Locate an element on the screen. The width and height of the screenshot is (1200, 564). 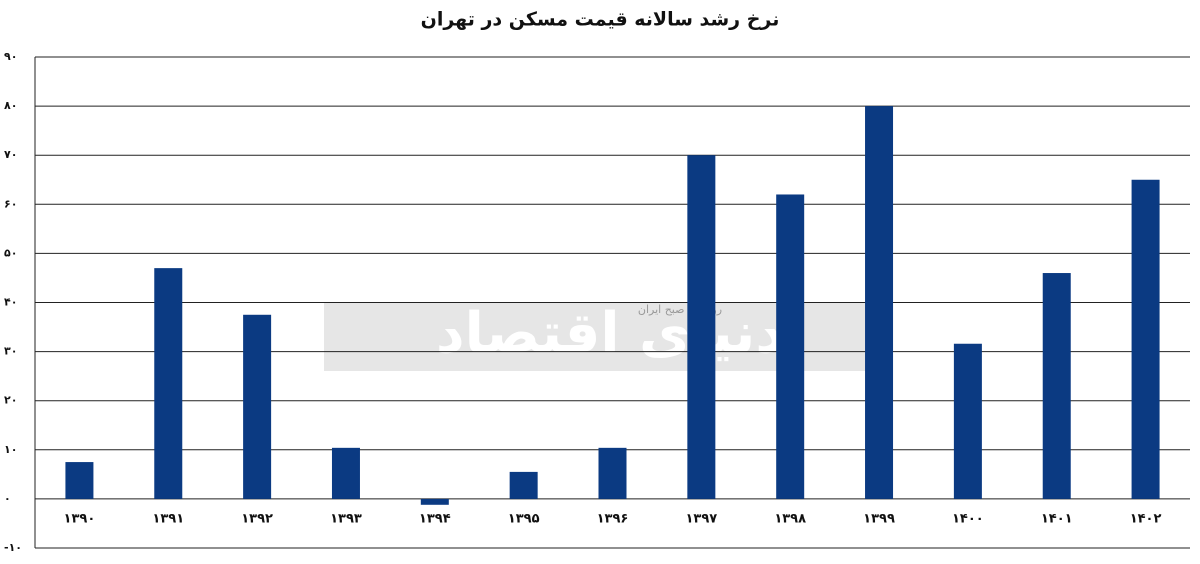
y-tick-label: ۹۰ is located at coordinates (10, 56).